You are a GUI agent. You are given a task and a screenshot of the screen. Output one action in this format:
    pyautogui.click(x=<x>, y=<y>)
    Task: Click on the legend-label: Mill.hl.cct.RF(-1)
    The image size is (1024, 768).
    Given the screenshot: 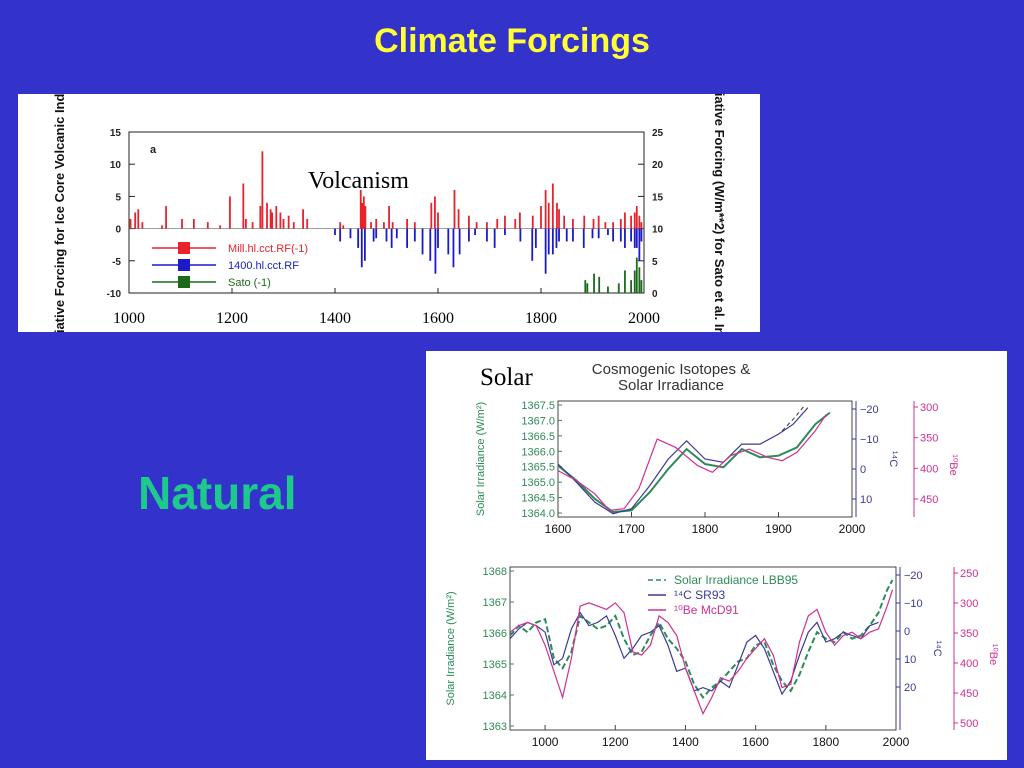 What is the action you would take?
    pyautogui.click(x=268, y=249)
    